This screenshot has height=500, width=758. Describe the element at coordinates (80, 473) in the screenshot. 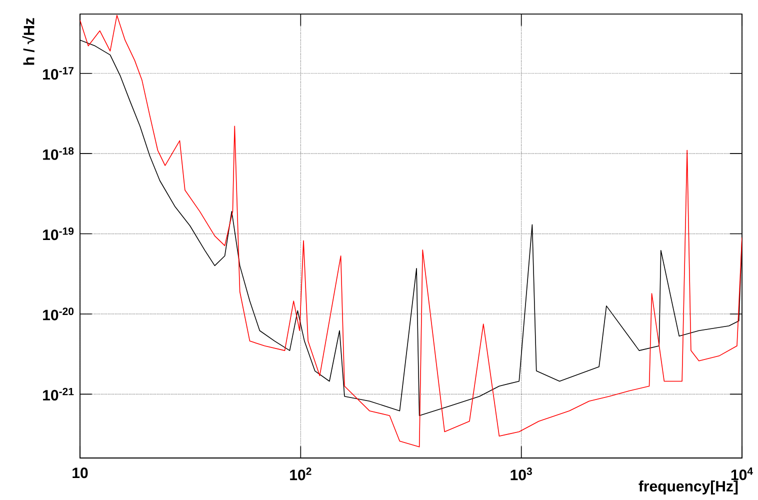

I see `x-tick-label: 10` at that location.